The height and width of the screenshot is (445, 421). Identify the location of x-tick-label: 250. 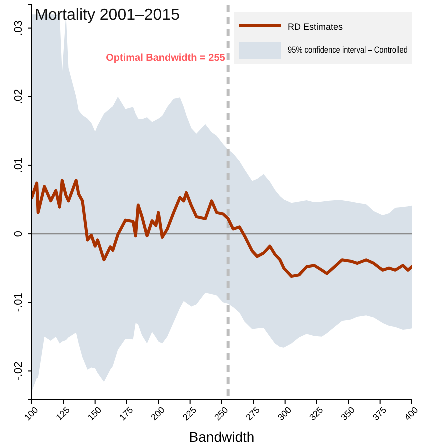
(221, 414).